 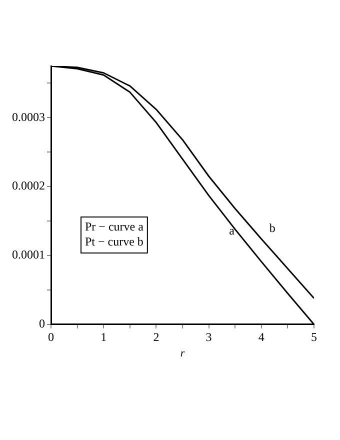 What do you see at coordinates (103, 337) in the screenshot?
I see `x-tick-label: 1` at bounding box center [103, 337].